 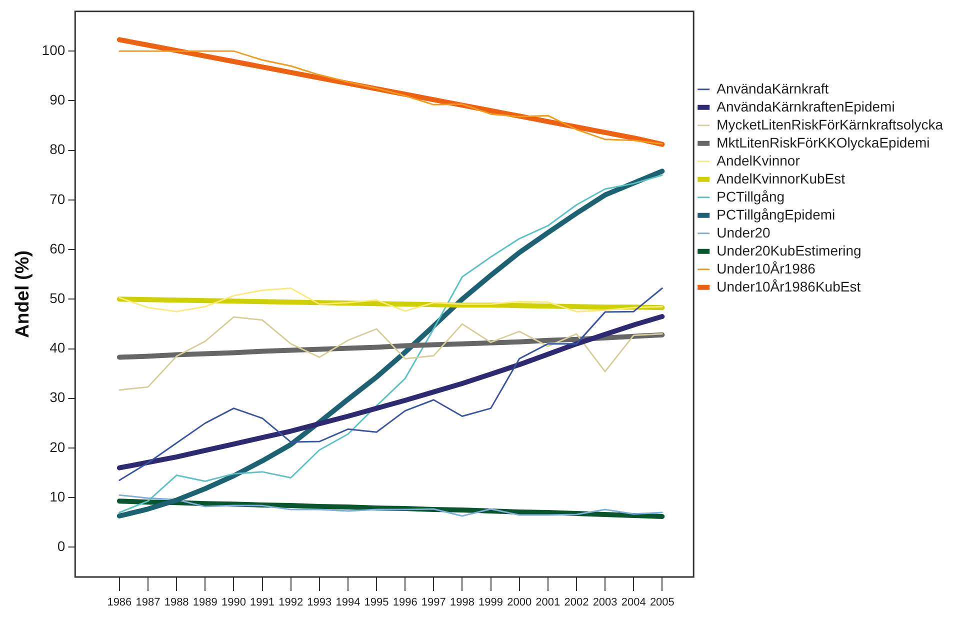 I want to click on y-axis-title: Andel (%), so click(x=23, y=294).